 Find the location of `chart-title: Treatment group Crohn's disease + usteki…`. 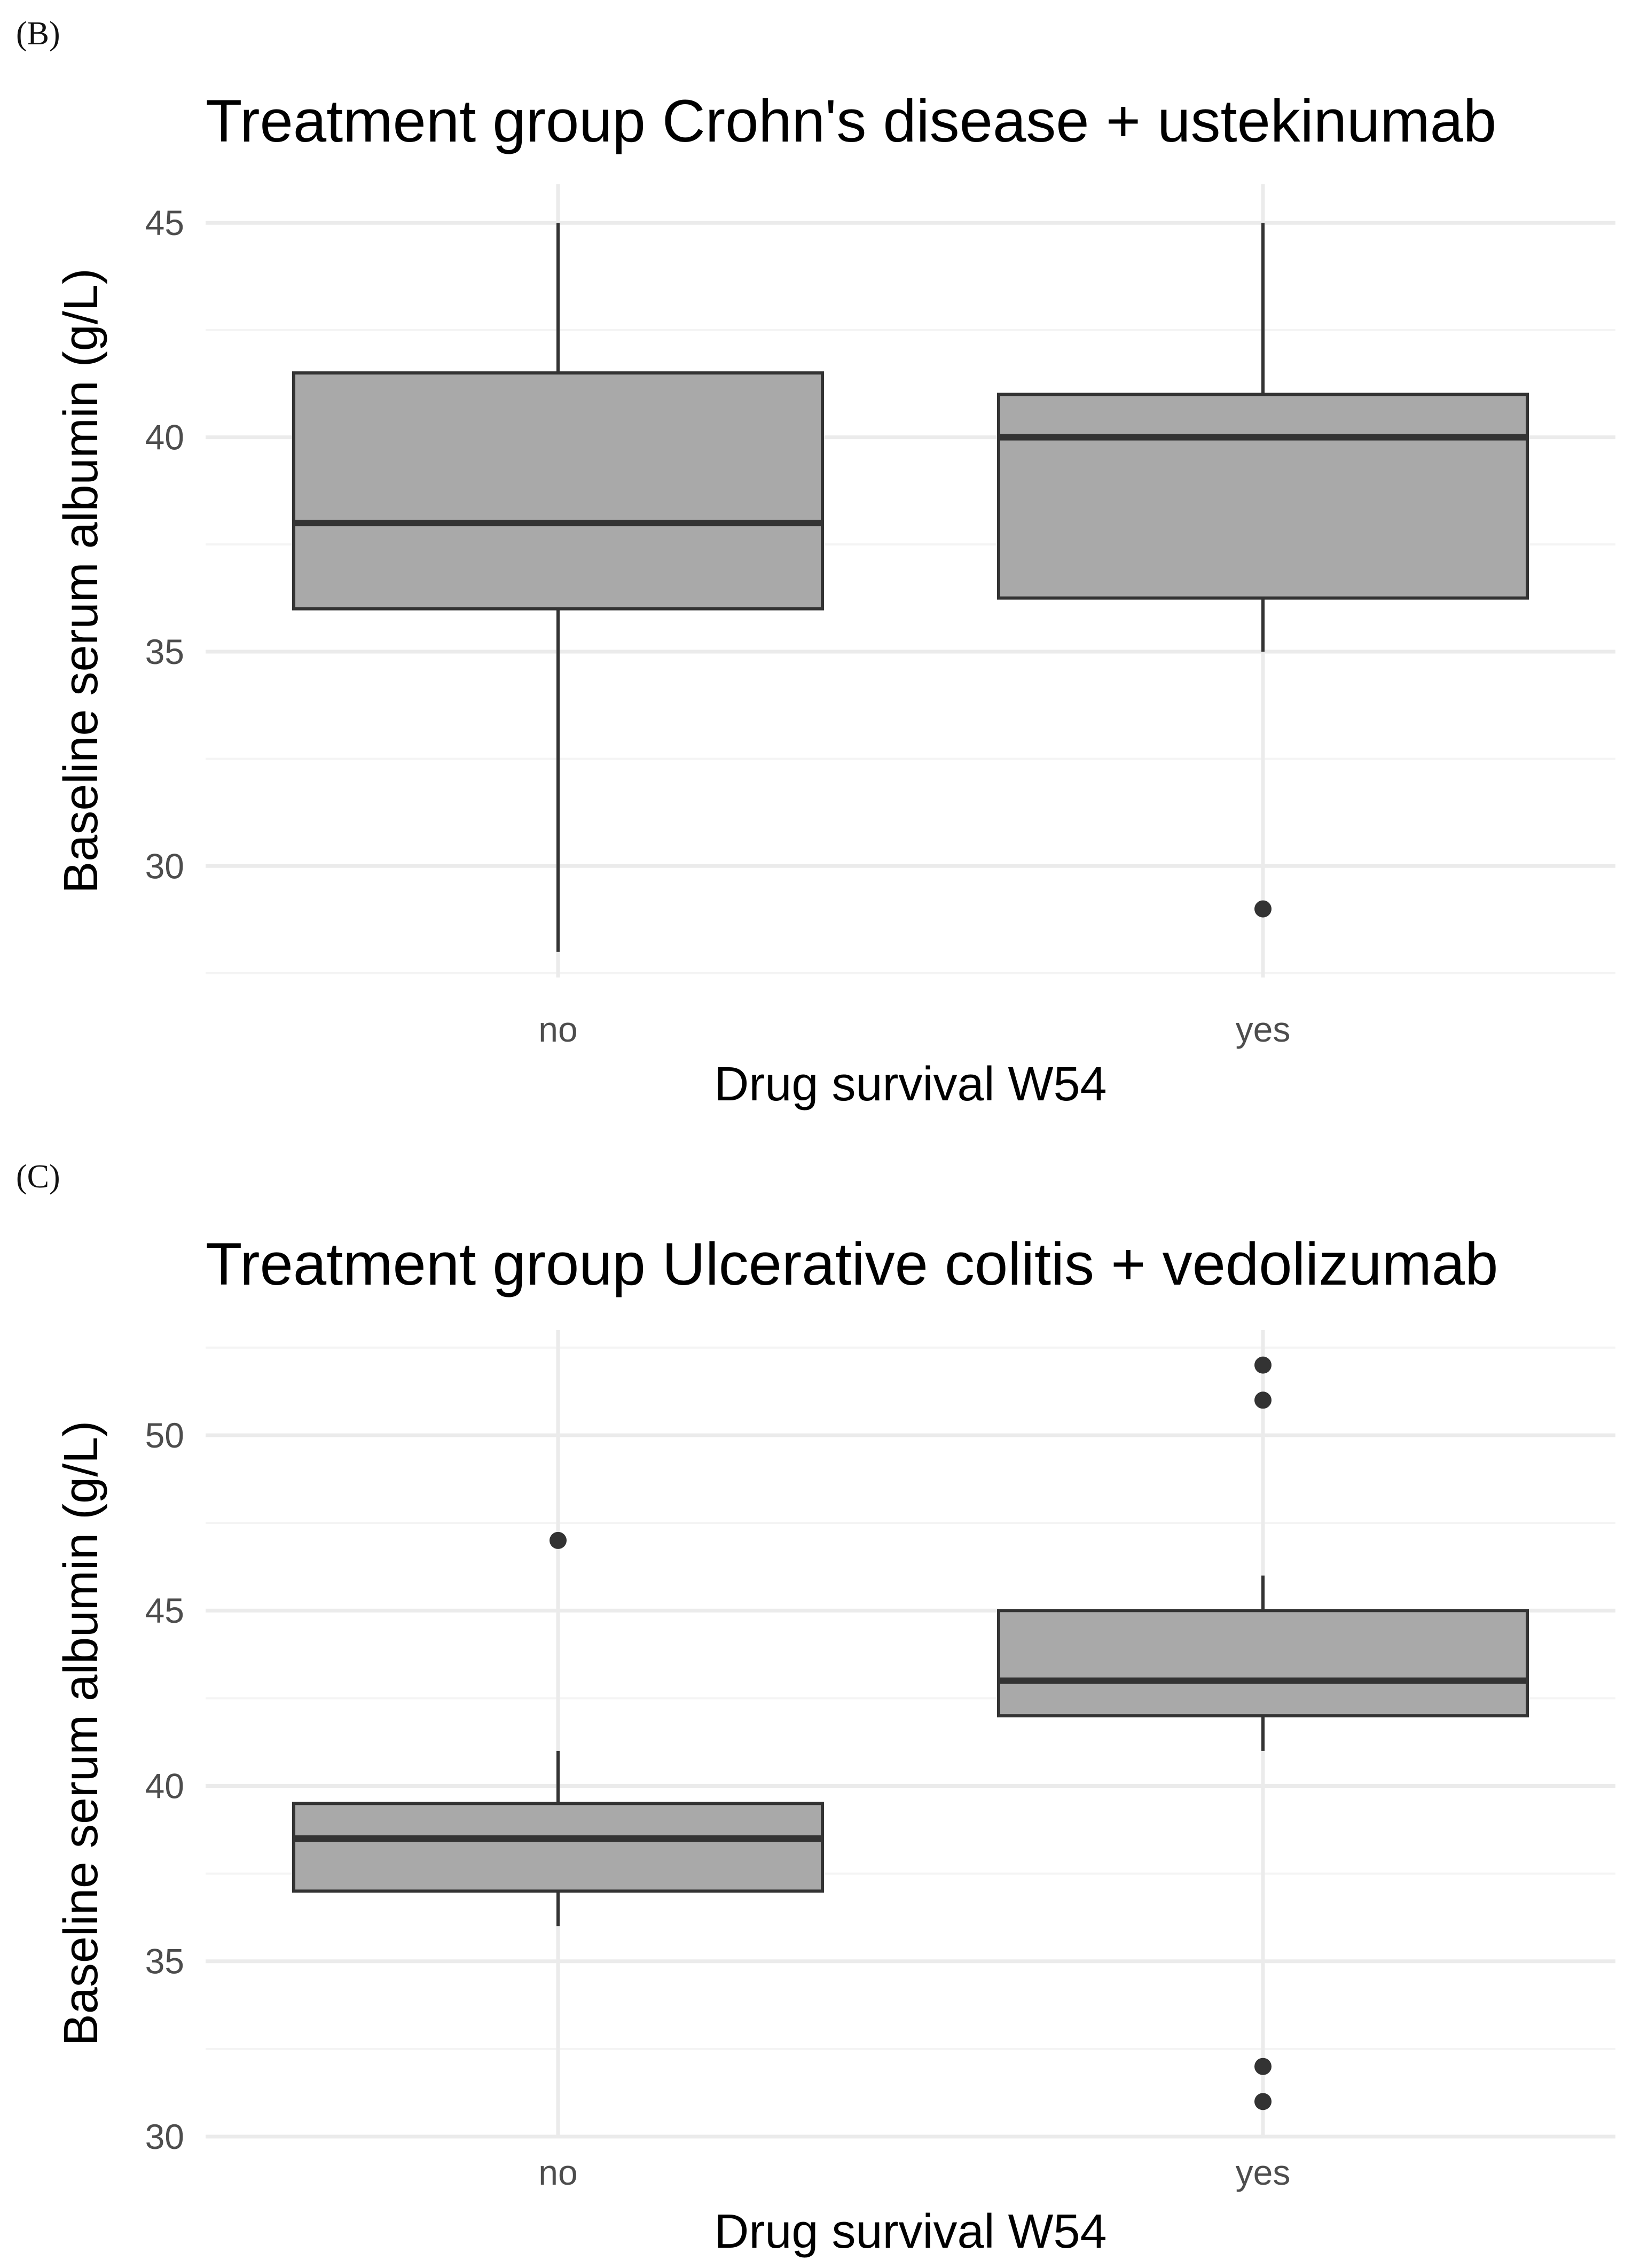

chart-title: Treatment group Crohn's disease + usteki… is located at coordinates (851, 121).